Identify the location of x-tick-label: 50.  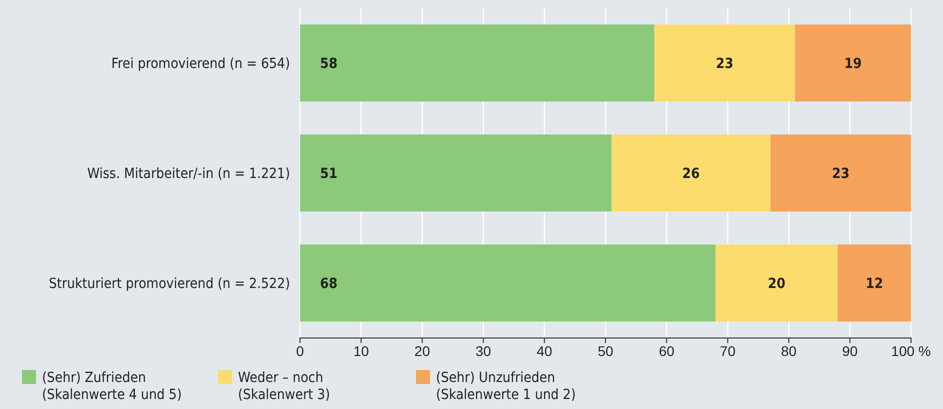
(606, 350).